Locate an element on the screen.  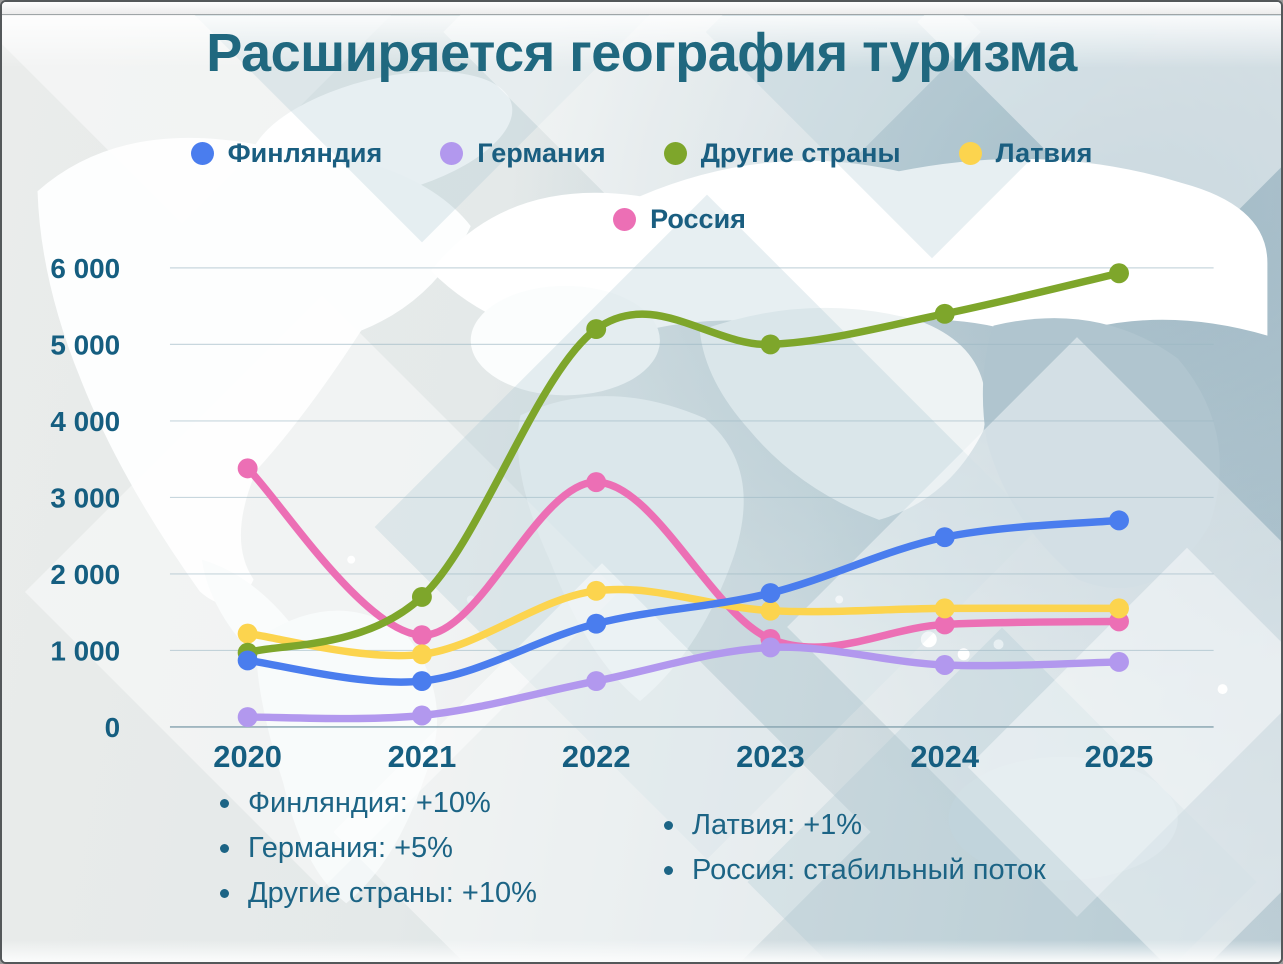
data-point-finland-2022 is located at coordinates (596, 623).